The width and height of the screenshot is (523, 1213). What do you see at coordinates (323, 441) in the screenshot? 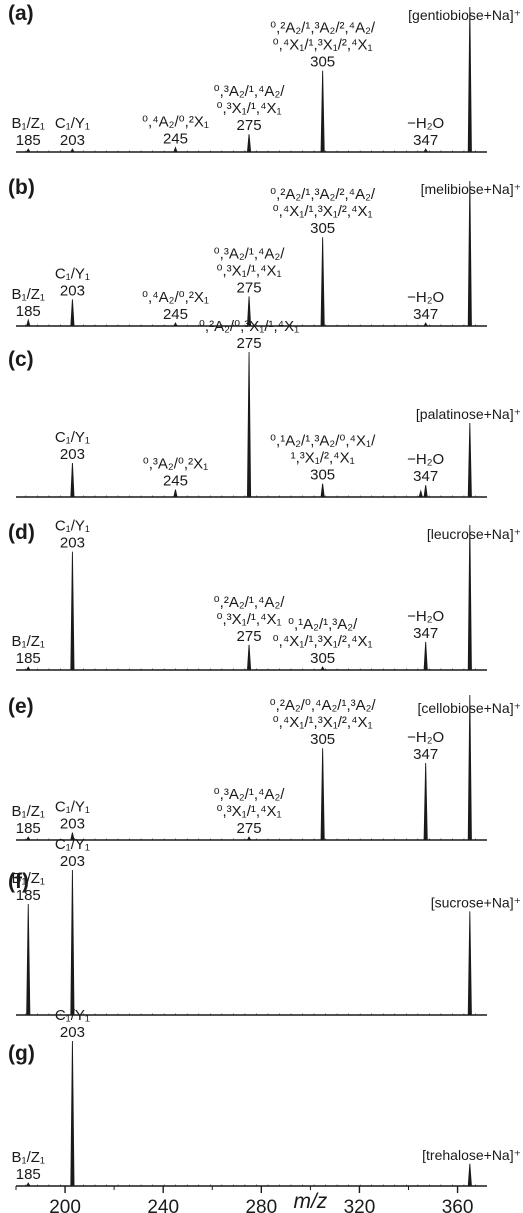
I see `peak-annotation: ⁰,¹A₂/¹,³A₂/⁰,⁴X₁/` at bounding box center [323, 441].